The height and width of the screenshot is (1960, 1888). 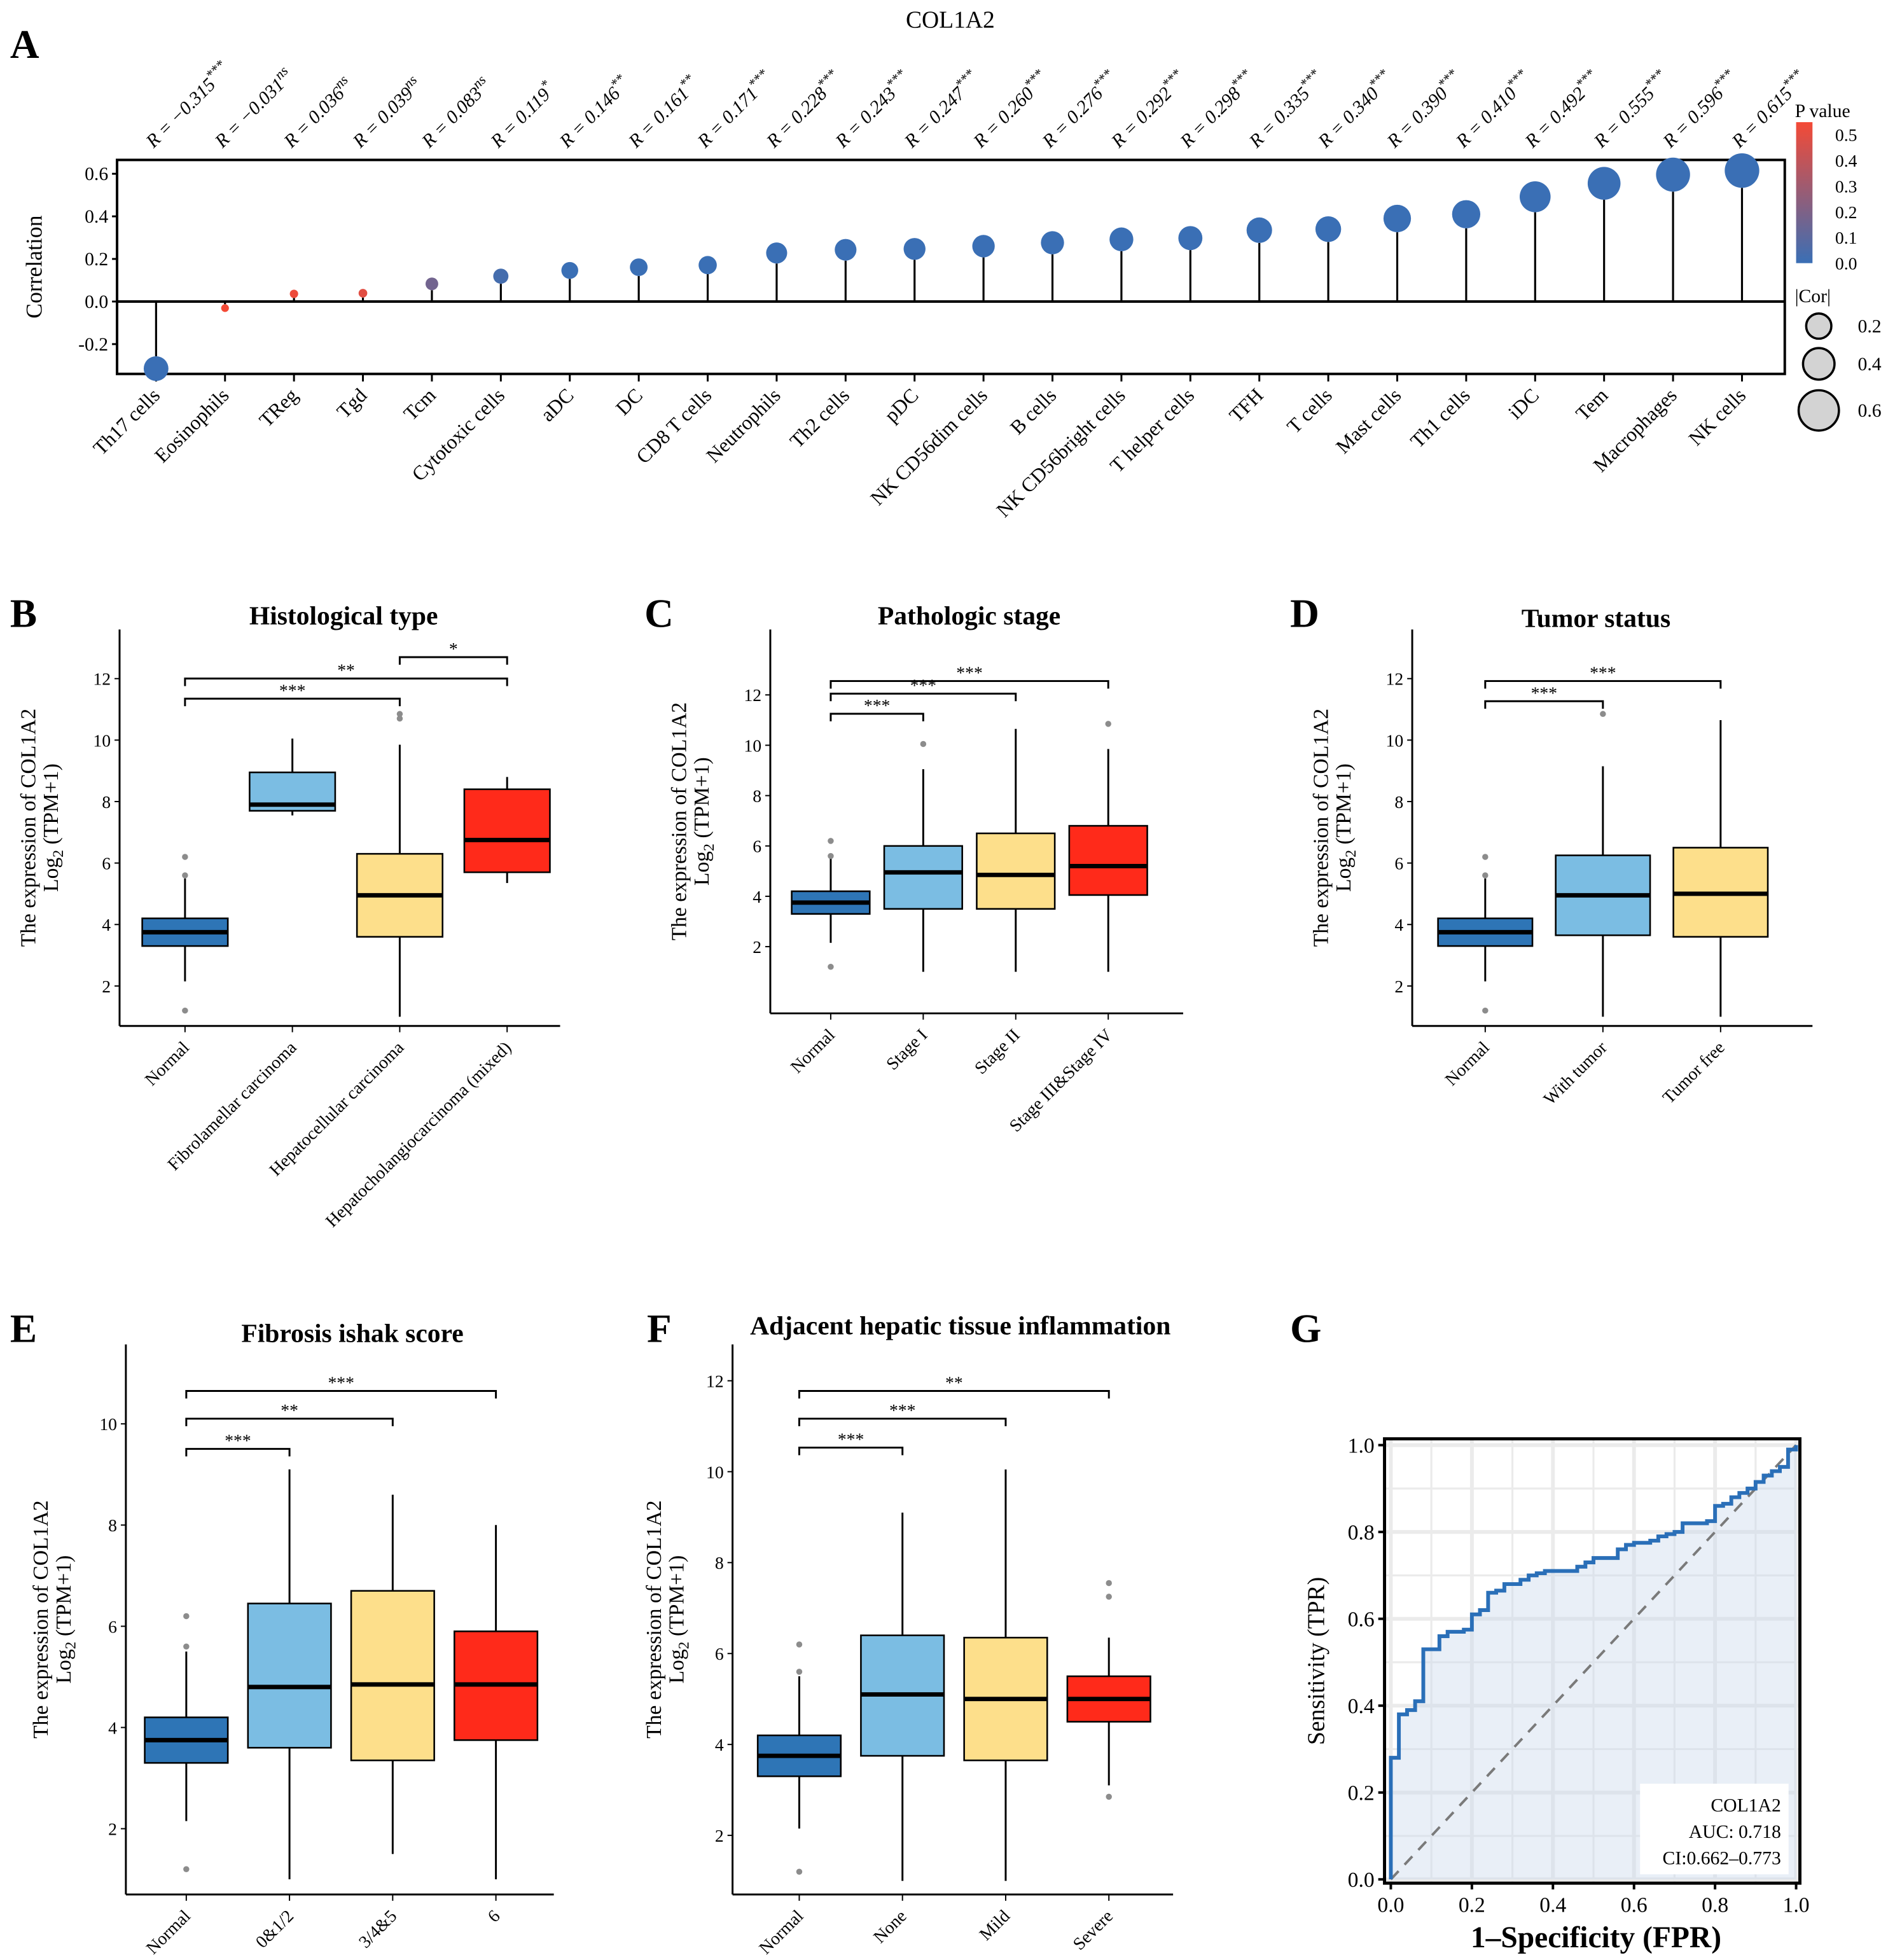 I want to click on x-tick-label: iDC, so click(x=1523, y=404).